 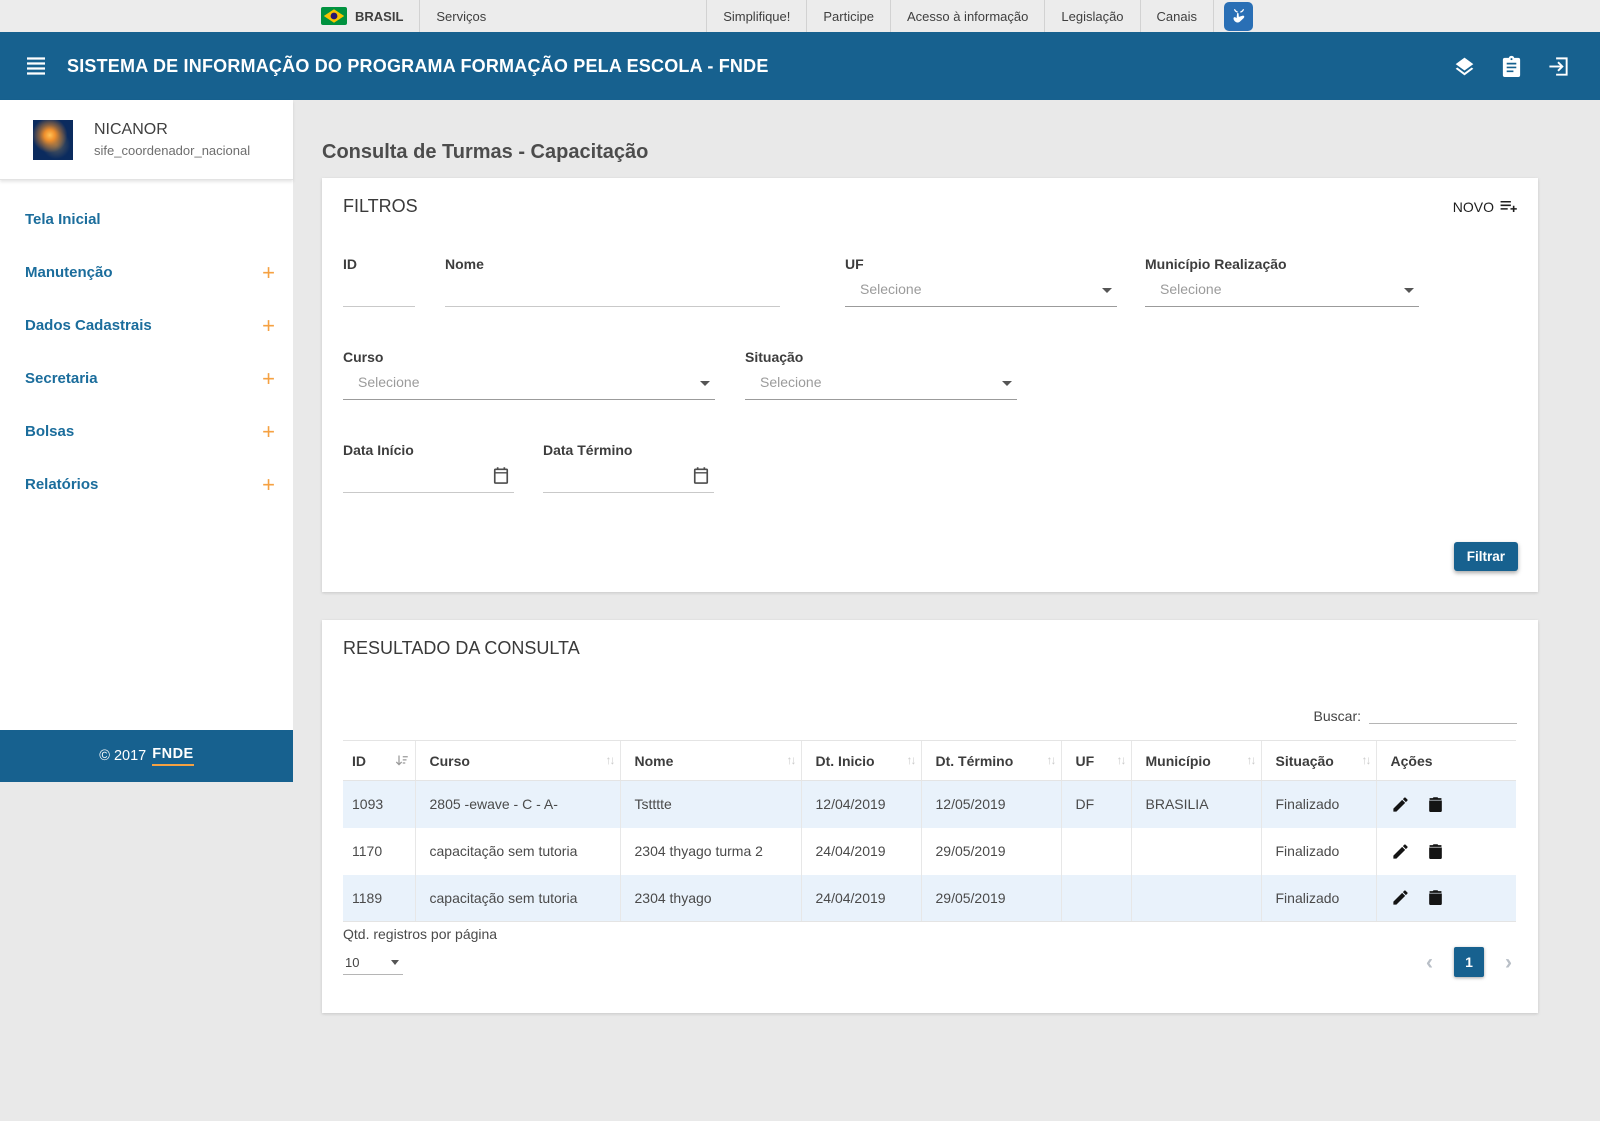 What do you see at coordinates (379, 760) in the screenshot?
I see `column-header-id: ID` at bounding box center [379, 760].